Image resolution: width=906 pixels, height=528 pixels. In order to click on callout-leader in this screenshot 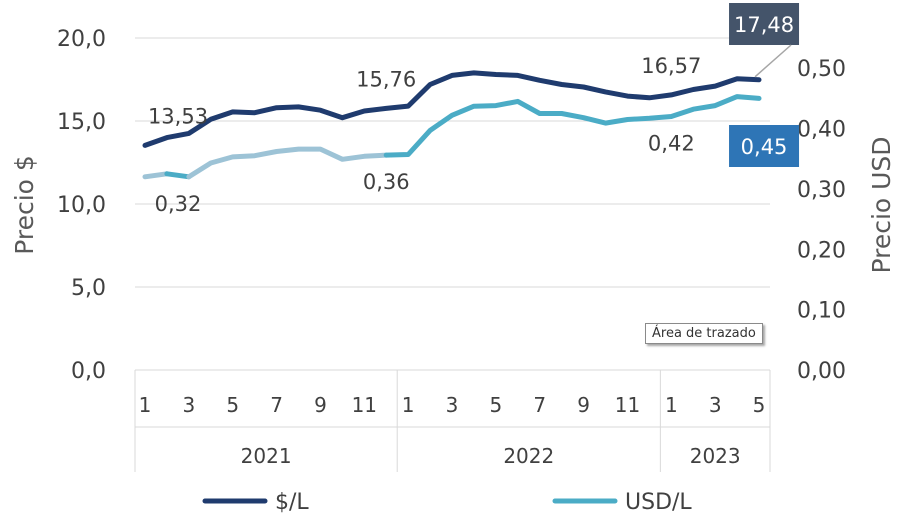, I will do `click(773, 61)`.